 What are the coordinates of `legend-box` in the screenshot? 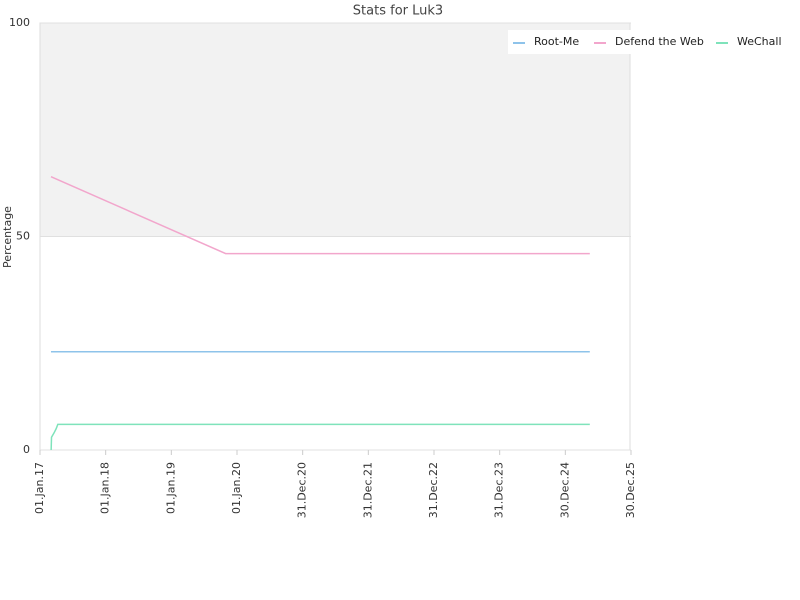 It's located at (648, 42).